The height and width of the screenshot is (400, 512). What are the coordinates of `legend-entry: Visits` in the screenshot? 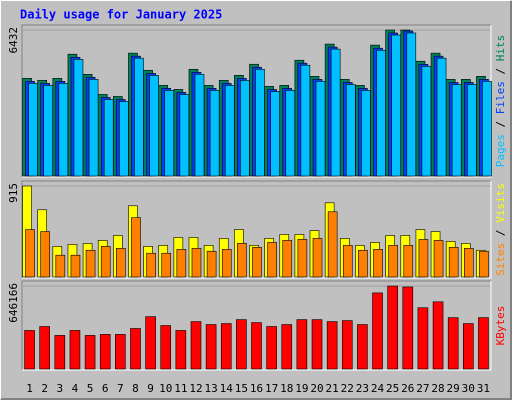 It's located at (500, 203).